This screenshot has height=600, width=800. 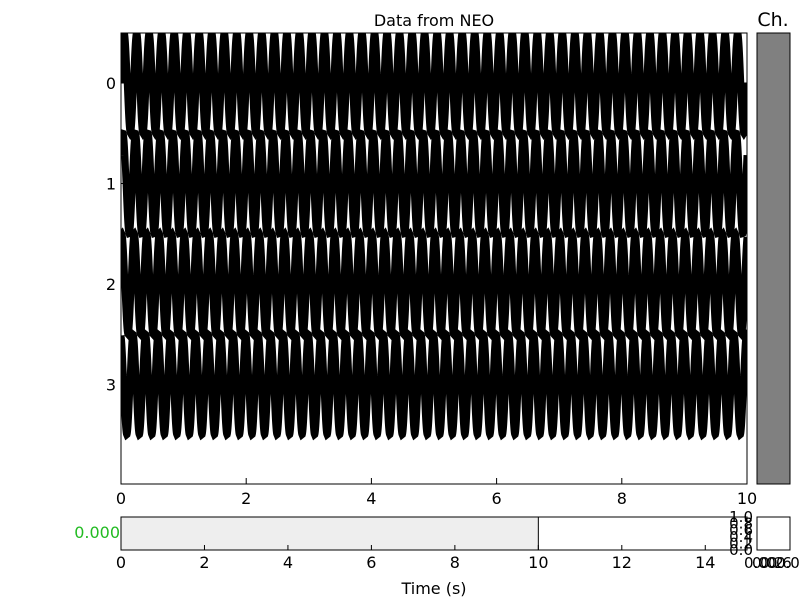 What do you see at coordinates (772, 20) in the screenshot?
I see `channel-bar-title: Ch.` at bounding box center [772, 20].